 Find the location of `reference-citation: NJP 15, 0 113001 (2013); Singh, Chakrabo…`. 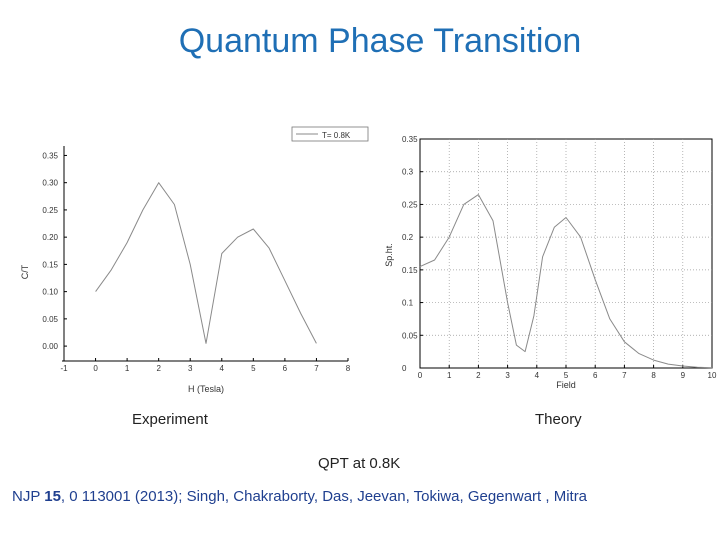

reference-citation: NJP 15, 0 113001 (2013); Singh, Chakrabo… is located at coordinates (362, 496).